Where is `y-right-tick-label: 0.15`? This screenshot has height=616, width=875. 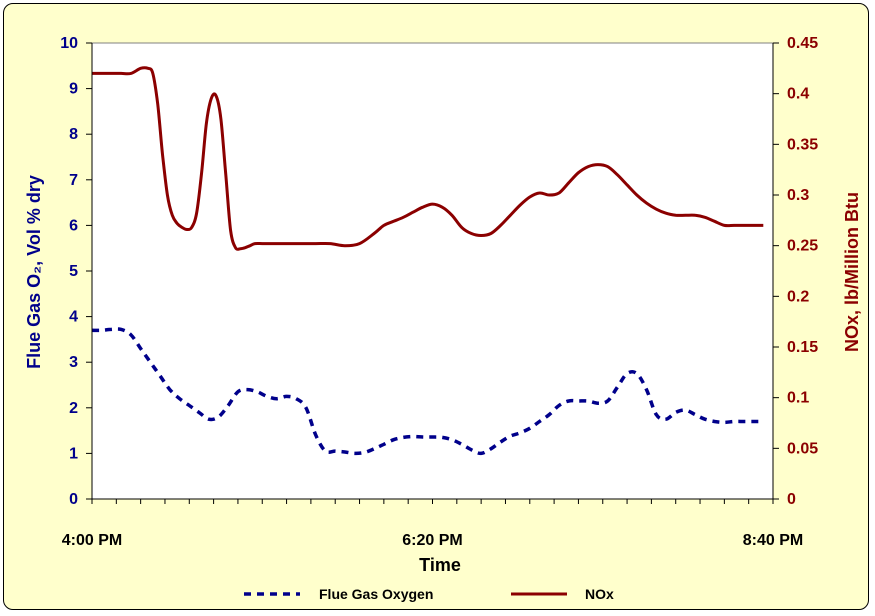 y-right-tick-label: 0.15 is located at coordinates (802, 347).